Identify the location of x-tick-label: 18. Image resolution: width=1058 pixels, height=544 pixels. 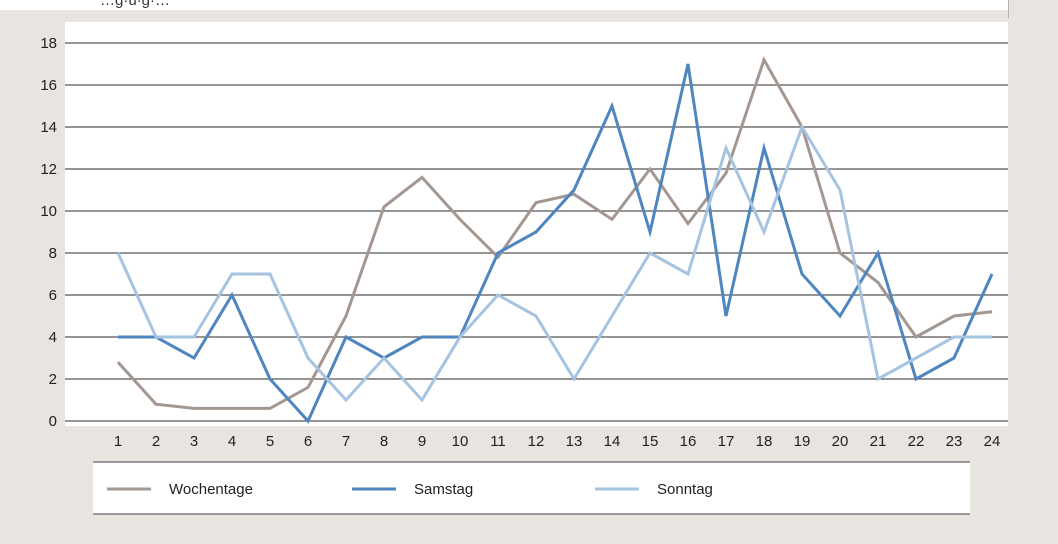
(764, 441).